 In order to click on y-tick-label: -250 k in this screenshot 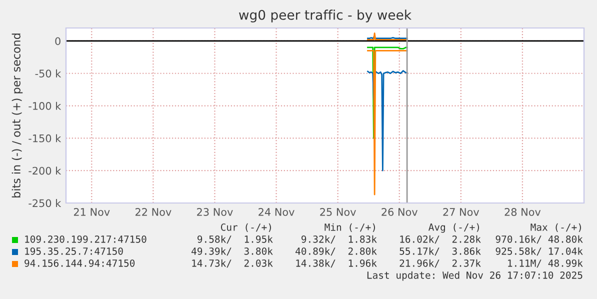, I will do `click(45, 203)`.